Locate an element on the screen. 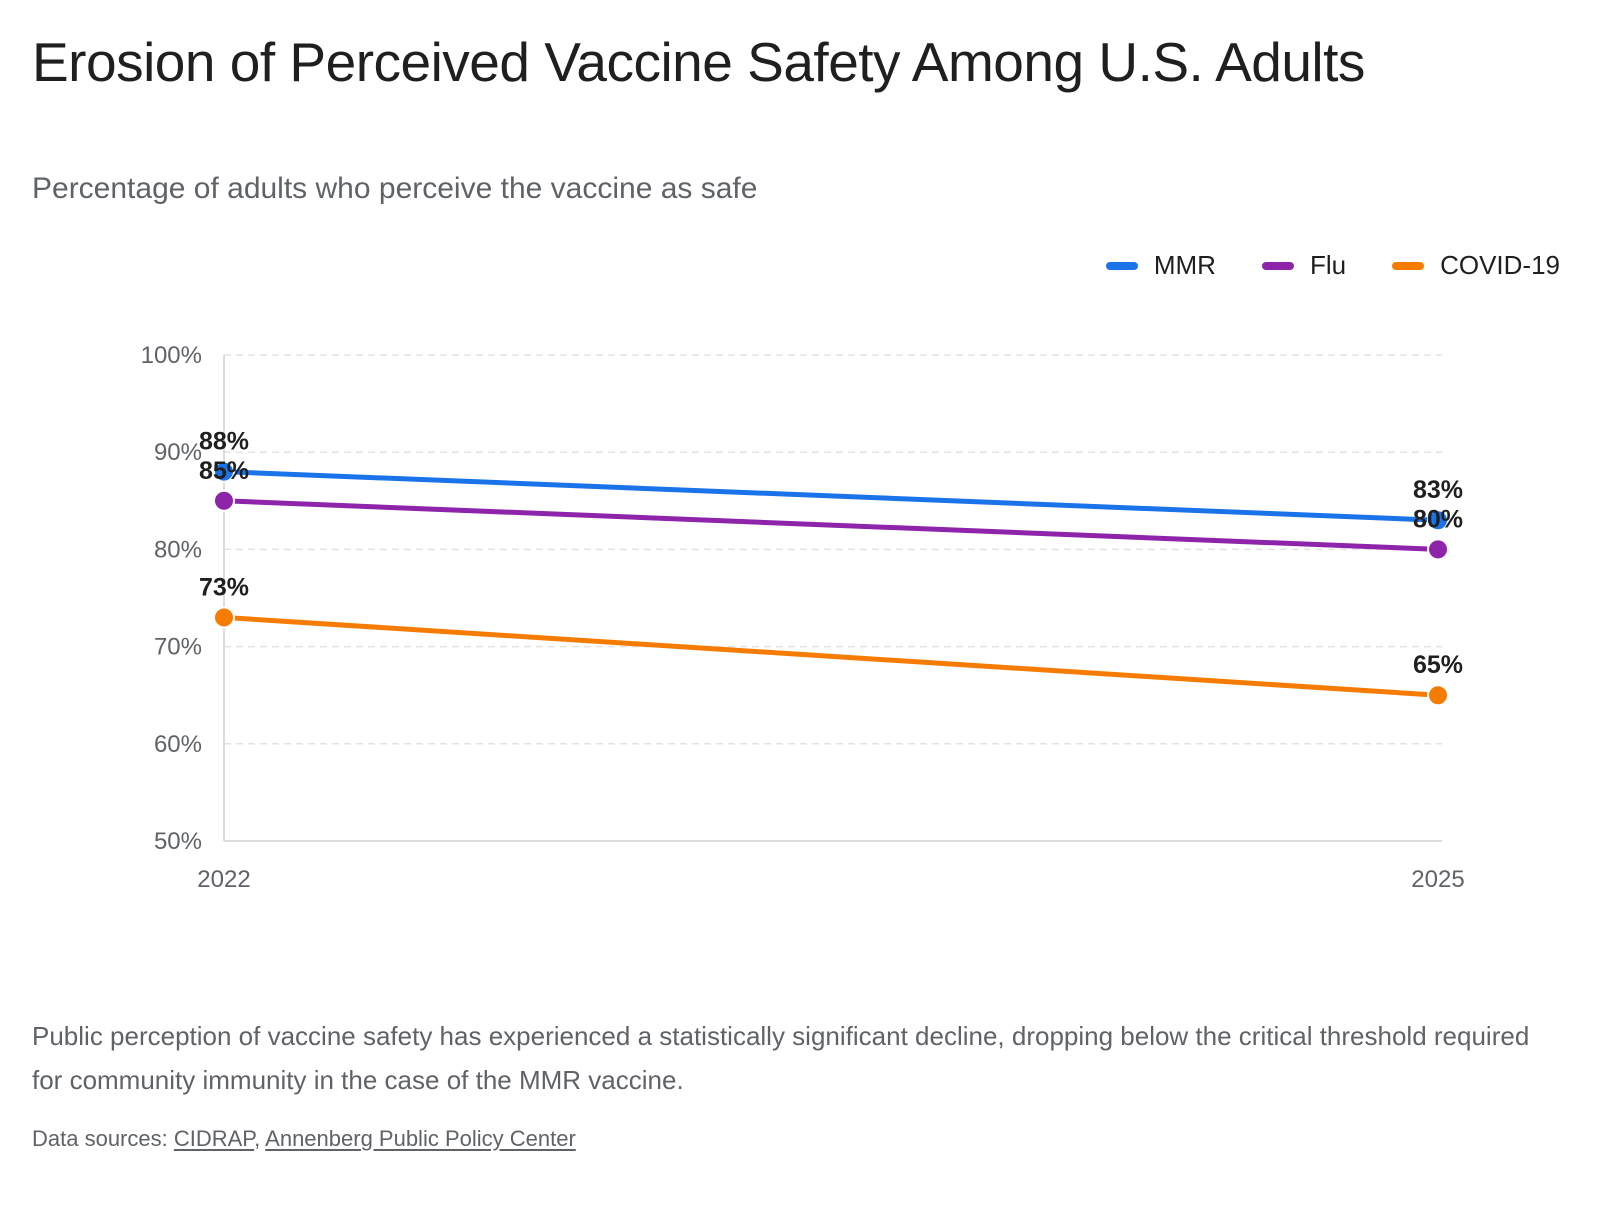 Image resolution: width=1600 pixels, height=1214 pixels. chart-legend: MMR Flu COVID-19 is located at coordinates (1310, 265).